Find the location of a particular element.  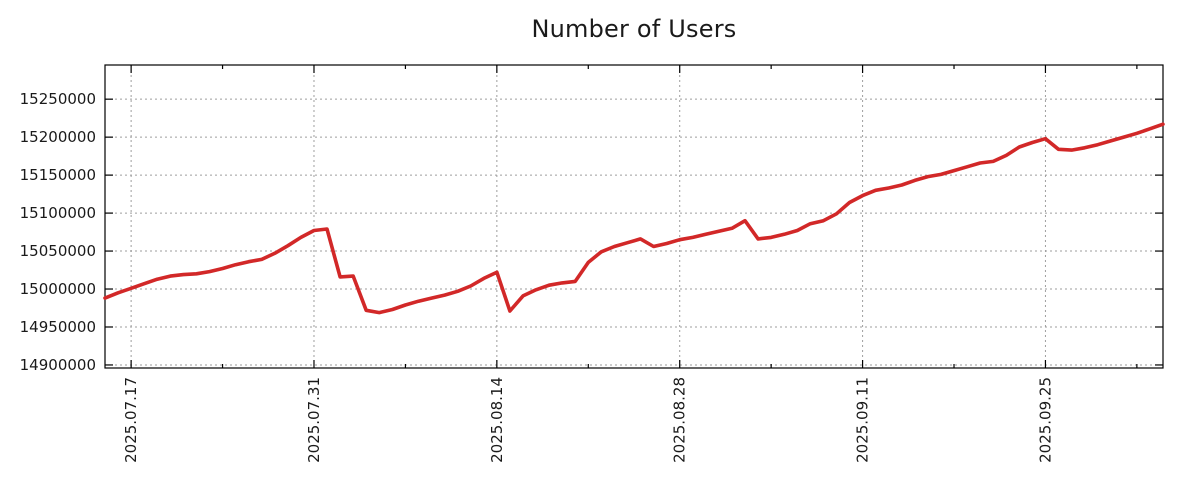

svg-text: 2025.09.11 is located at coordinates (863, 420).